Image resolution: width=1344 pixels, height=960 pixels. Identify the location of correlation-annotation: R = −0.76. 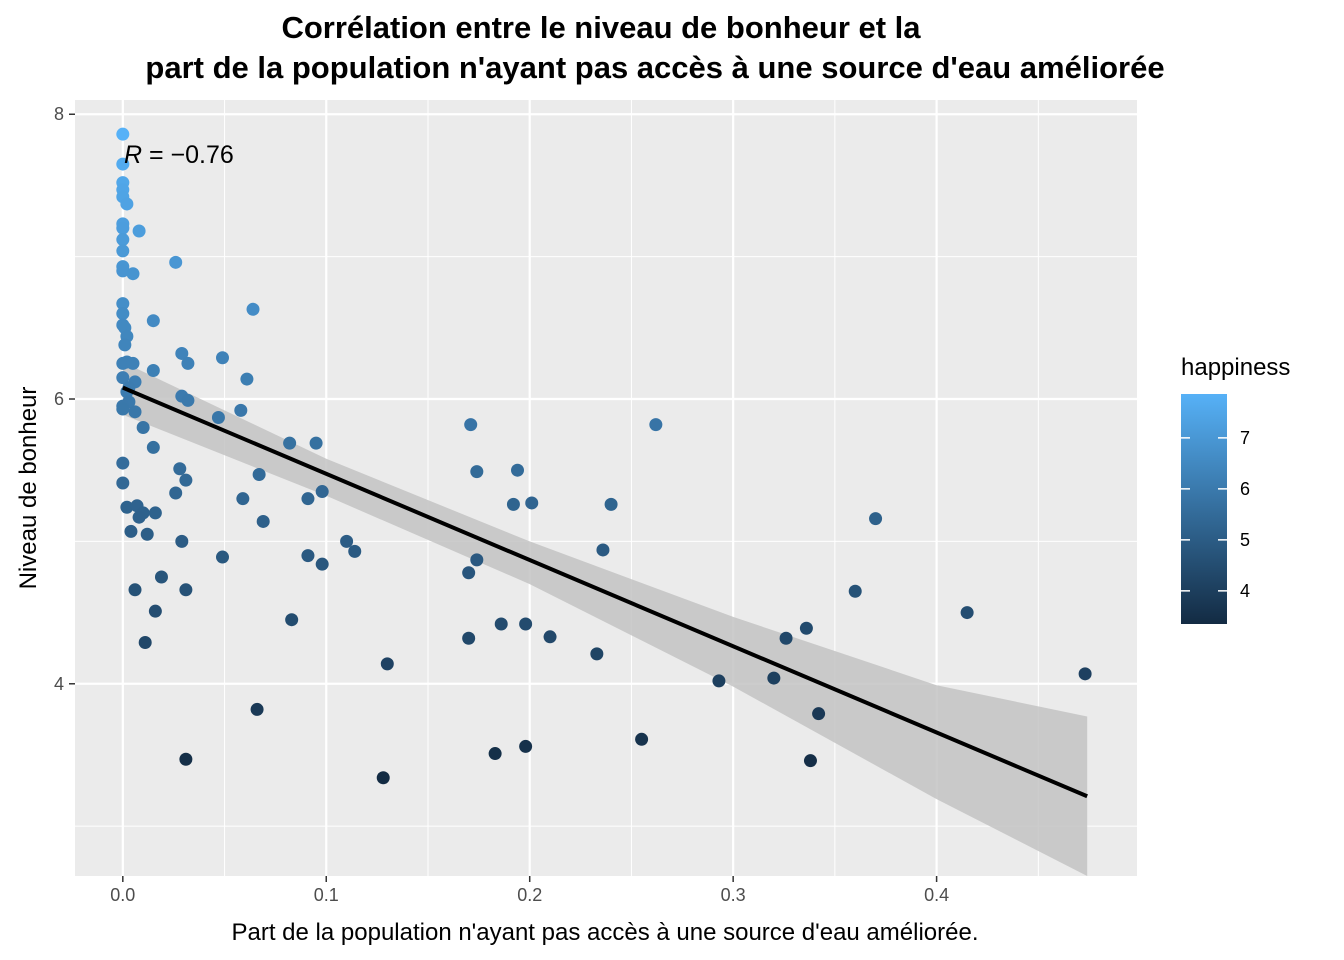
(179, 155).